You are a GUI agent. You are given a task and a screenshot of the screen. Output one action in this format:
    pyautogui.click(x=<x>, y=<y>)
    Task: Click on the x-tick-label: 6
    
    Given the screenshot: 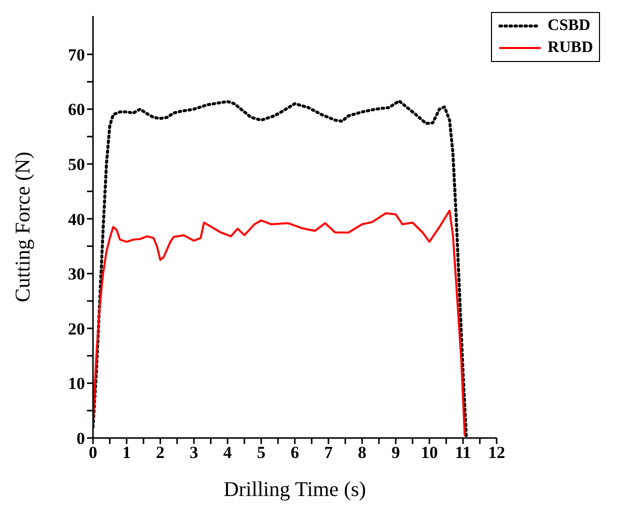 What is the action you would take?
    pyautogui.click(x=295, y=452)
    